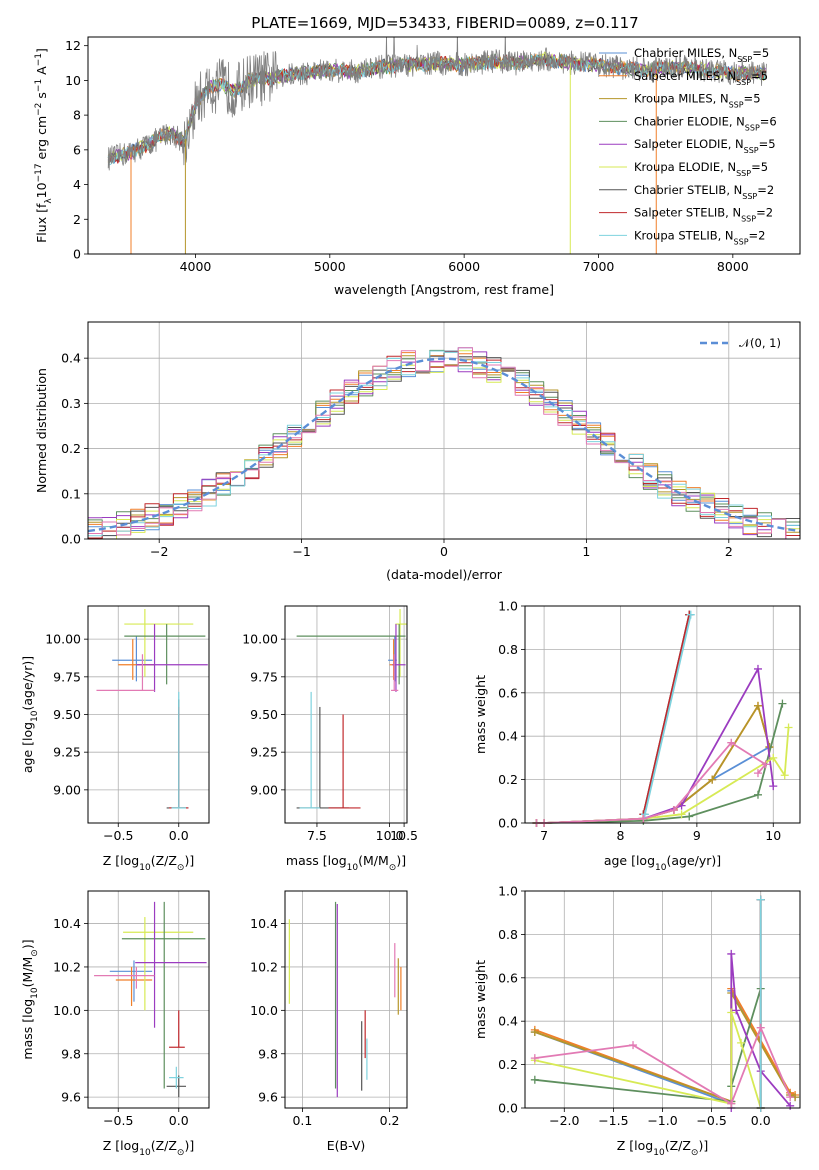 The width and height of the screenshot is (819, 1170). Describe the element at coordinates (159, 551) in the screenshot. I see `residuals-xtick-label: −2` at that location.